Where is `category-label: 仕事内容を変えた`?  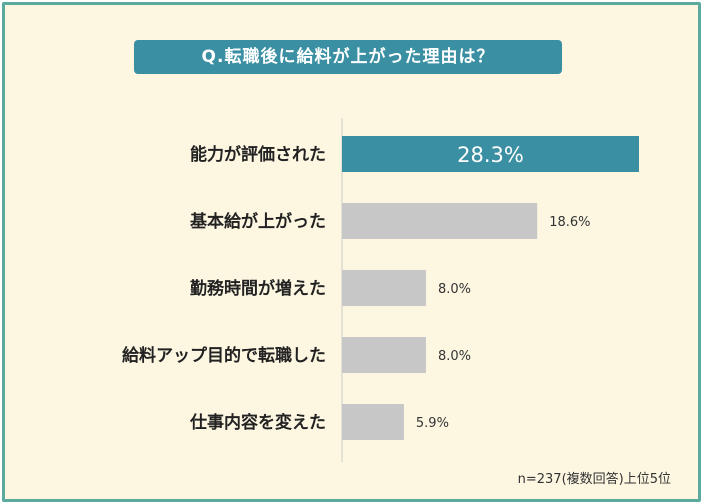 category-label: 仕事内容を変えた is located at coordinates (257, 422).